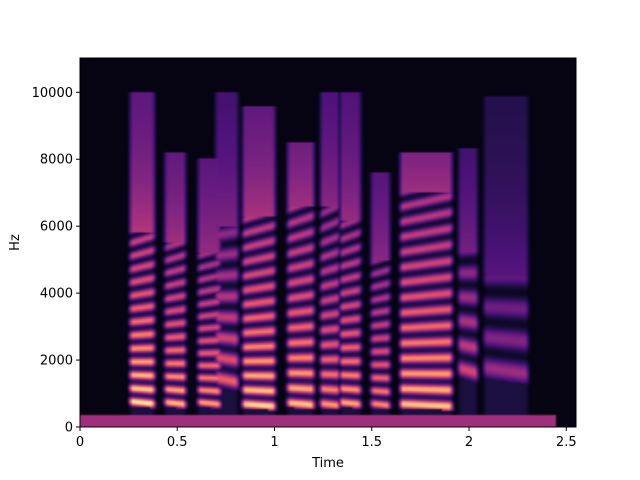 The width and height of the screenshot is (640, 480). Describe the element at coordinates (327, 463) in the screenshot. I see `x-axis-label: Time` at that location.